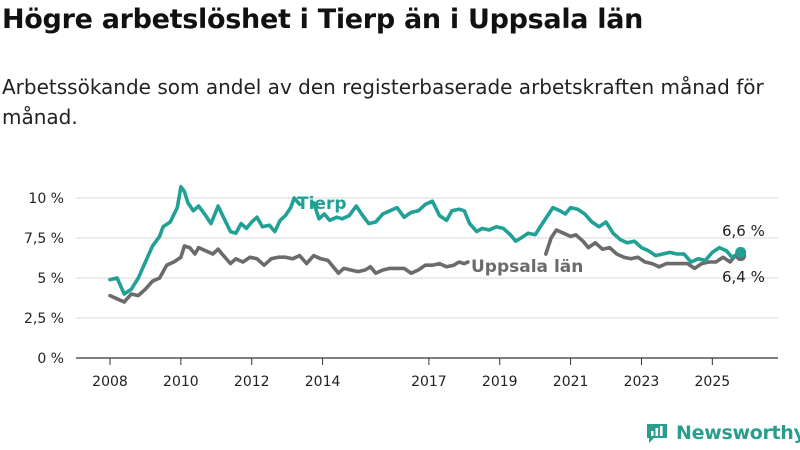  I want to click on x-tick-label: 2017, so click(429, 382).